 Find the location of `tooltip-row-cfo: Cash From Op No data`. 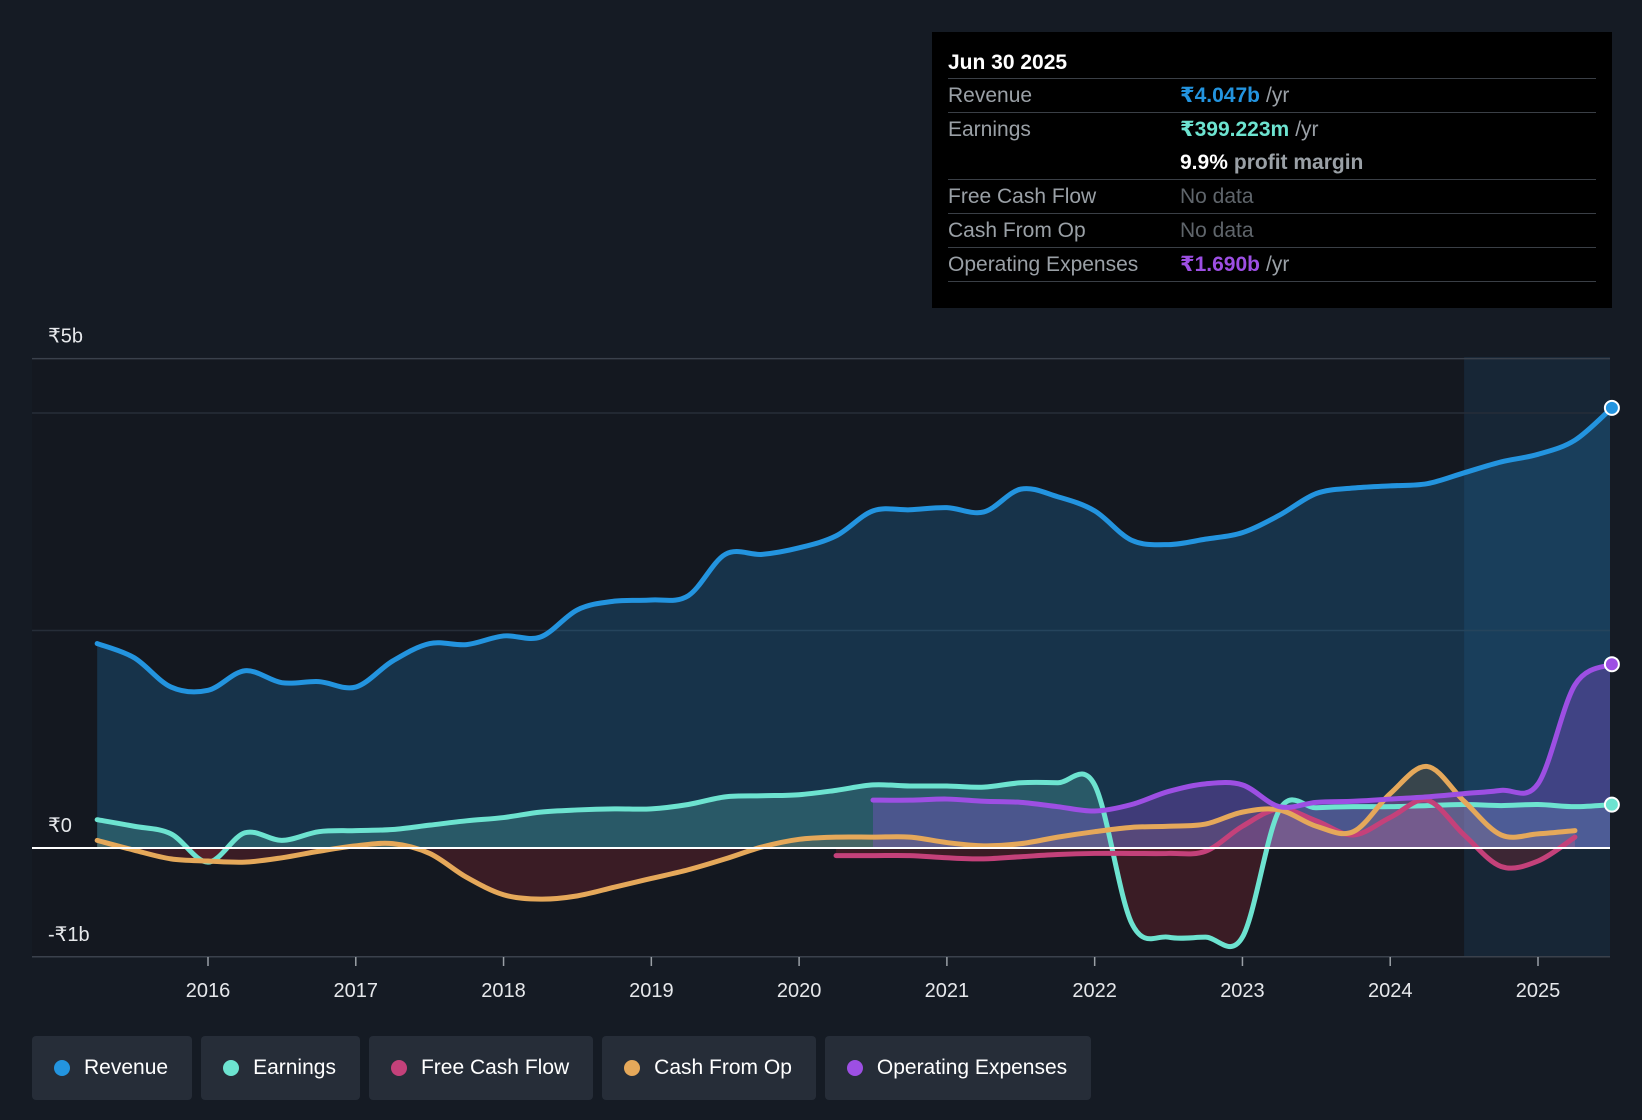

tooltip-row-cfo: Cash From Op No data is located at coordinates (1272, 230).